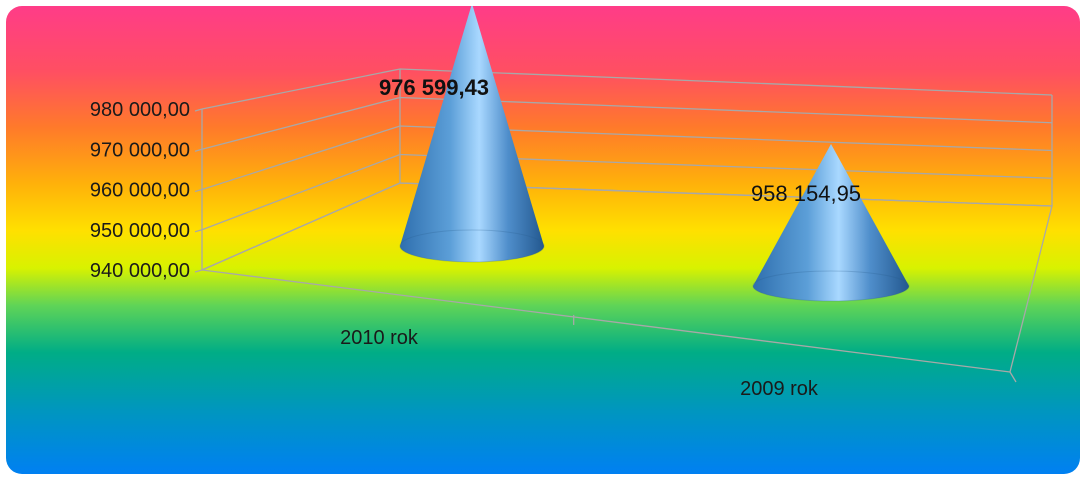 The width and height of the screenshot is (1084, 480). I want to click on y-tick-label: 940 000,00, so click(140, 271).